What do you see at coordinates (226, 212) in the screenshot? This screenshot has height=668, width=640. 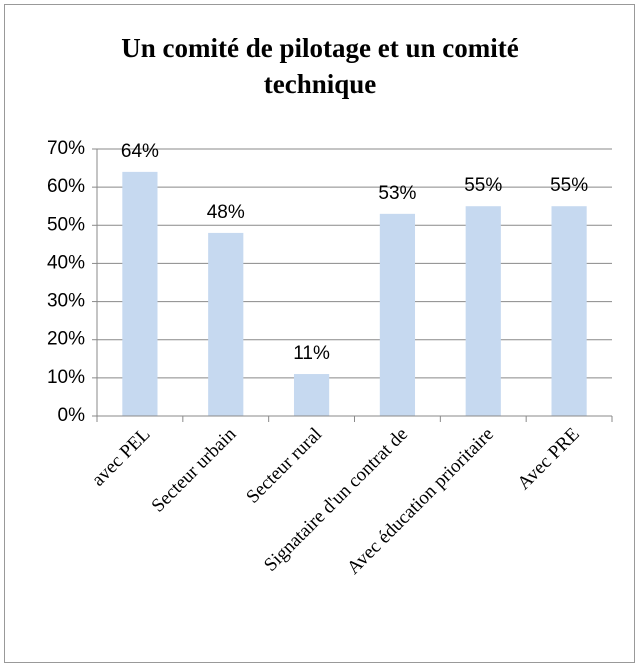 I see `data-label: 48%` at bounding box center [226, 212].